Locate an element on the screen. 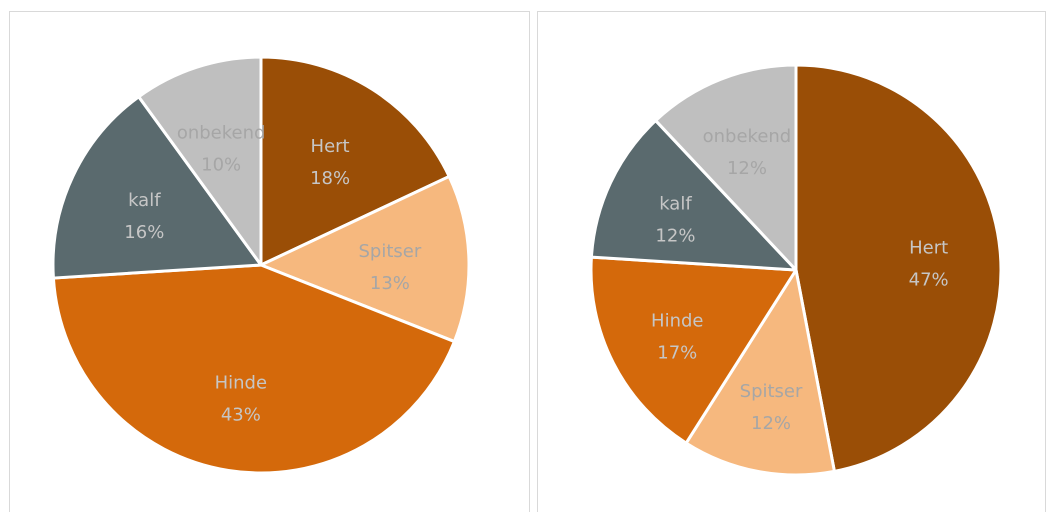  data-label-category-hinde-right: Hinde is located at coordinates (677, 320).